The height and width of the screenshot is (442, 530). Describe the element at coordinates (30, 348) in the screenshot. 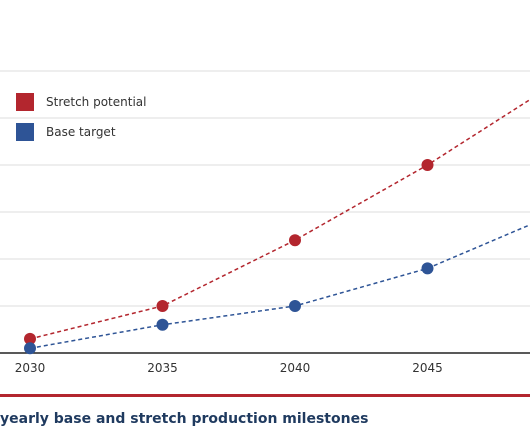

I see `base-point-2030` at that location.